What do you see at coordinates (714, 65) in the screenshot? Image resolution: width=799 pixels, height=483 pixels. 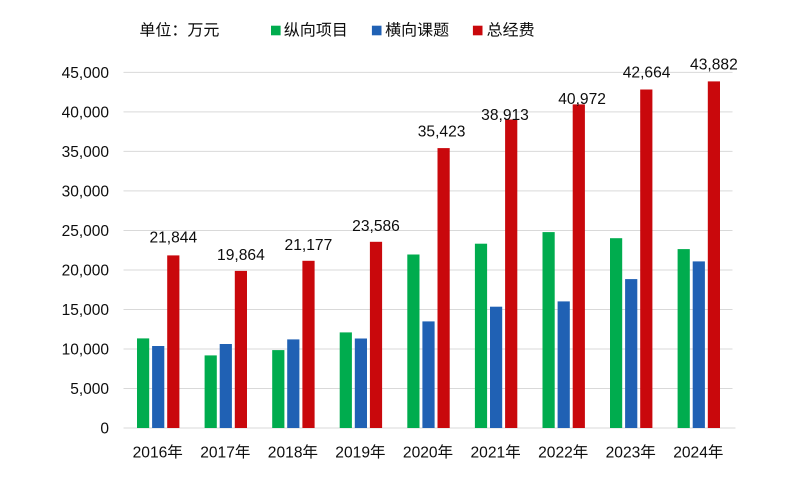 I see `svg-text: 43,882` at bounding box center [714, 65].